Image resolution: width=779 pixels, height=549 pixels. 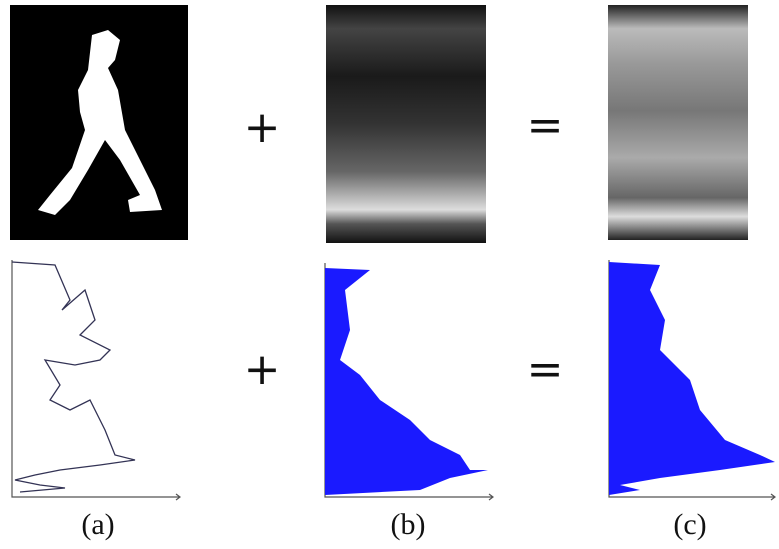 What do you see at coordinates (689, 524) in the screenshot?
I see `caption: (c)` at bounding box center [689, 524].